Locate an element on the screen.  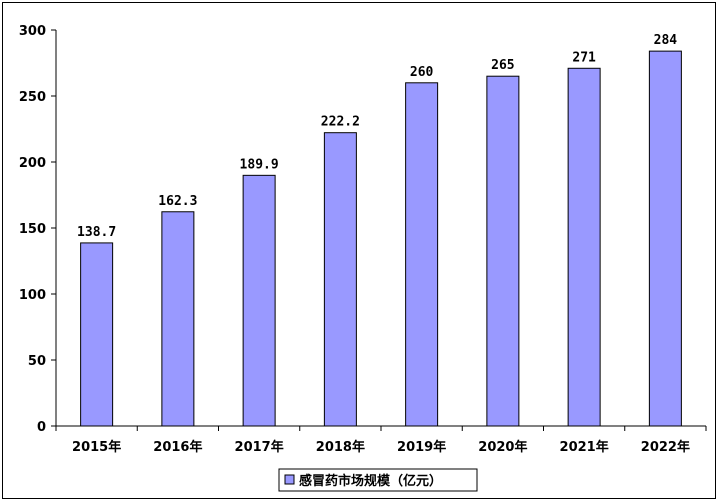
legend-label: 感冒药市场规模（亿元） is located at coordinates (370, 481).